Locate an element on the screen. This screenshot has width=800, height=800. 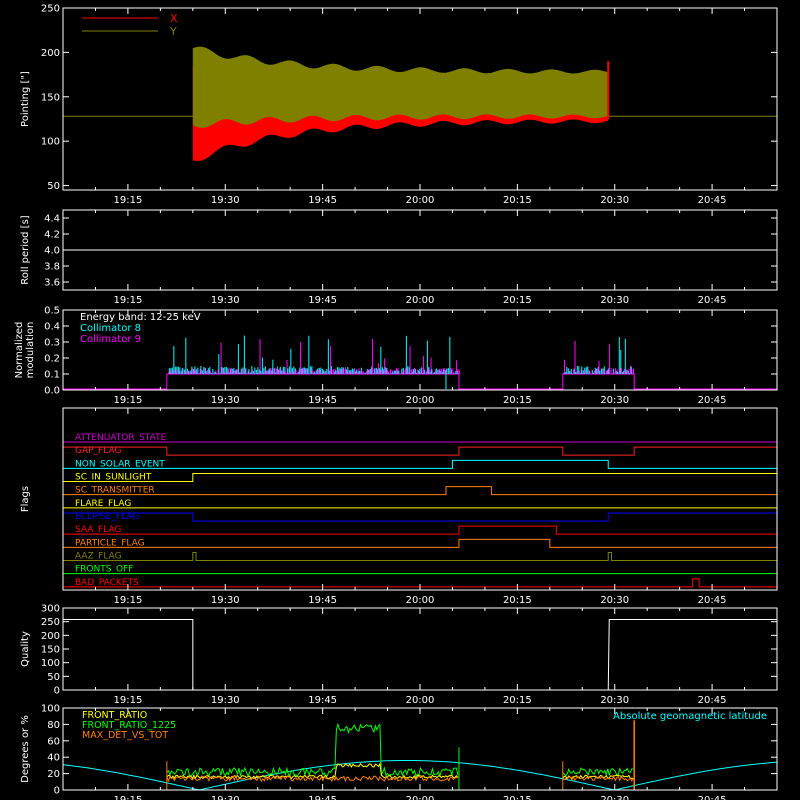
y-tick-label: 3.6 is located at coordinates (52, 283).